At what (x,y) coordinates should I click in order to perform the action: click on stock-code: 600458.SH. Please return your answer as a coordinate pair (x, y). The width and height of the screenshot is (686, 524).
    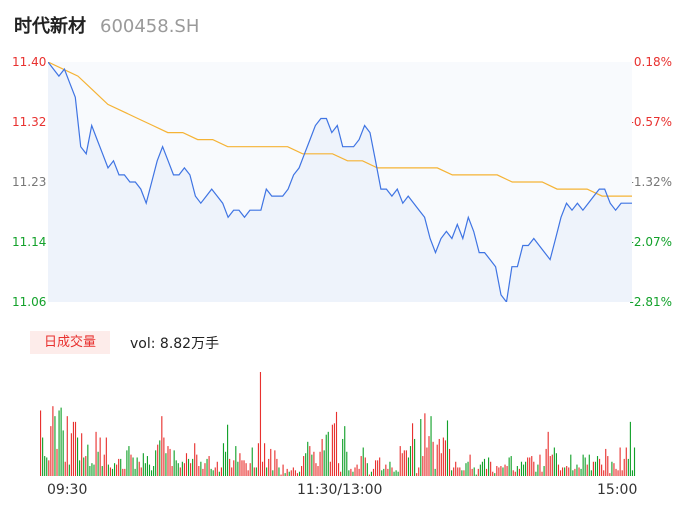
    Looking at the image, I should click on (150, 26).